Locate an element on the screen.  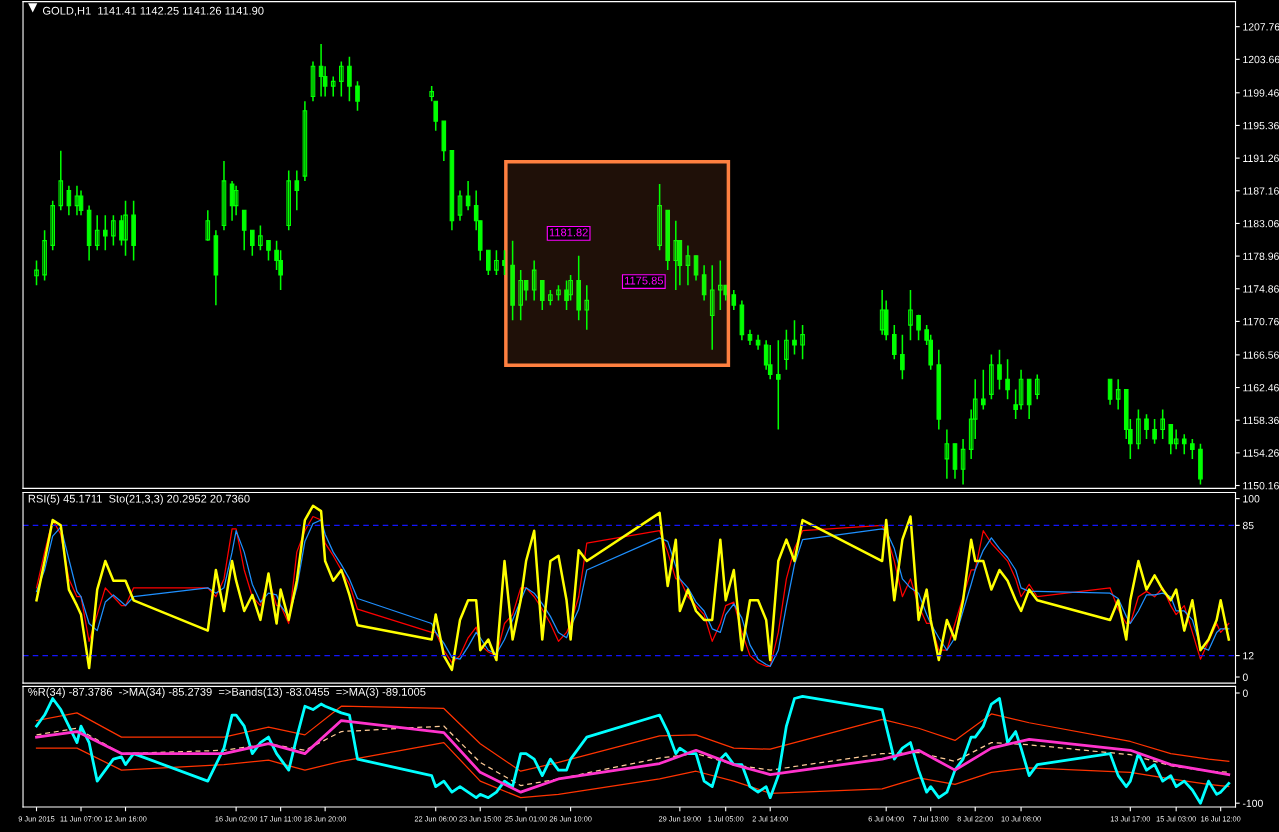
y-tick-label: 1187.16 is located at coordinates (1261, 191).